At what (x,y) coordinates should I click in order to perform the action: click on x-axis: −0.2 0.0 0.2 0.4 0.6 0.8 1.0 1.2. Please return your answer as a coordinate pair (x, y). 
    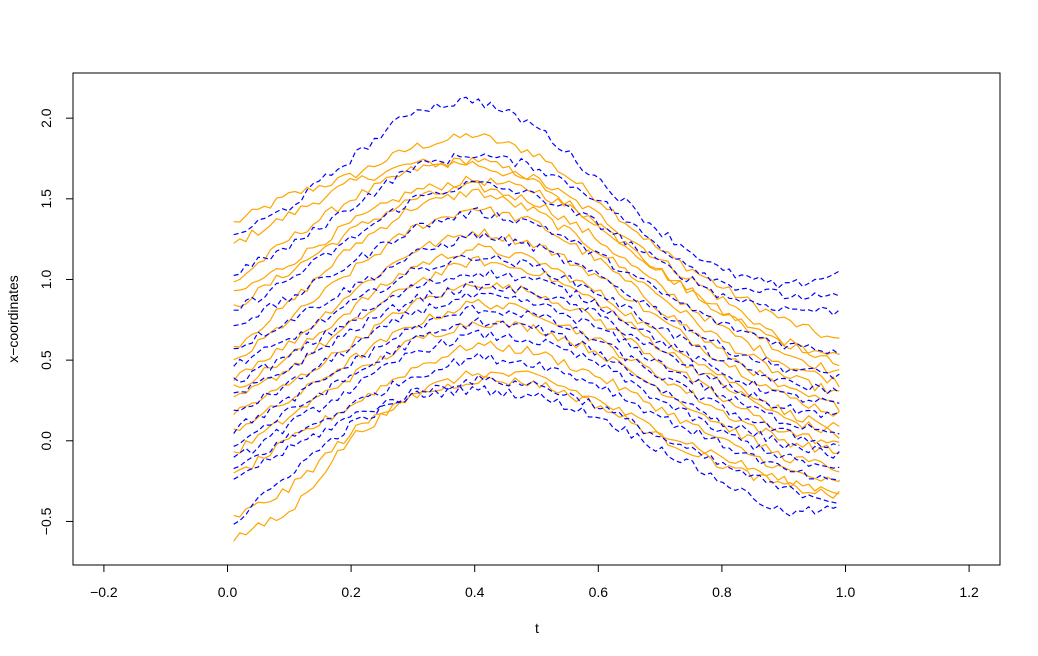
    Looking at the image, I should click on (534, 582).